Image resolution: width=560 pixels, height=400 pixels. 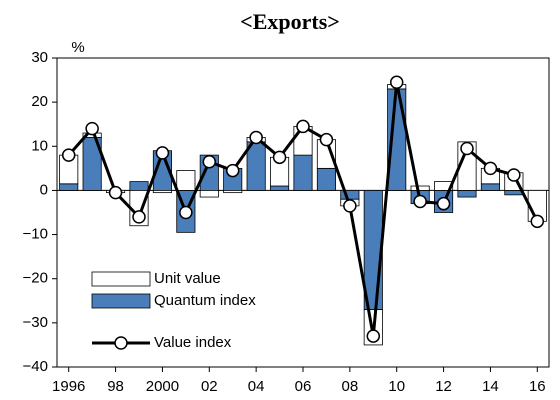 I want to click on y-axis-label: %, so click(x=77, y=47).